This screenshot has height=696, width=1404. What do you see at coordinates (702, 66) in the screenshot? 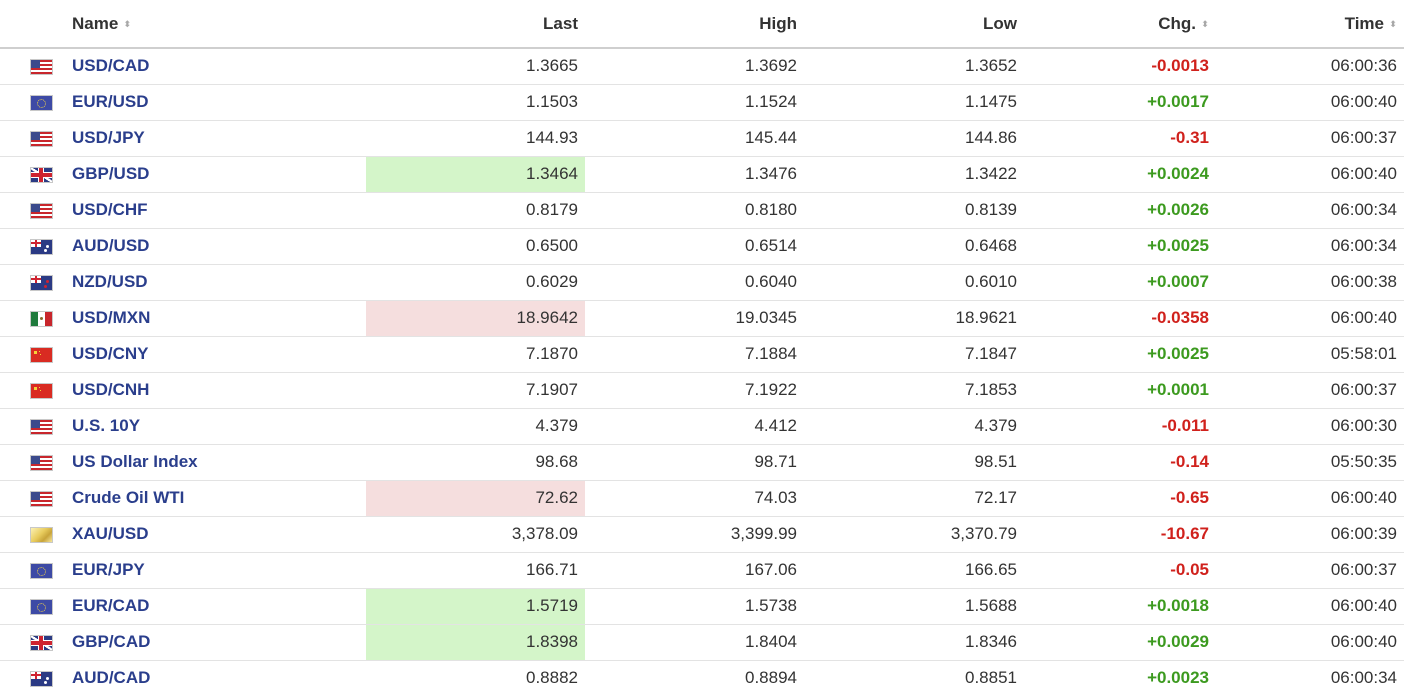
I see `table-row: USD/CAD 1.3665 1.3692 1.3652 -0.0013 06:00:36` at bounding box center [702, 66].